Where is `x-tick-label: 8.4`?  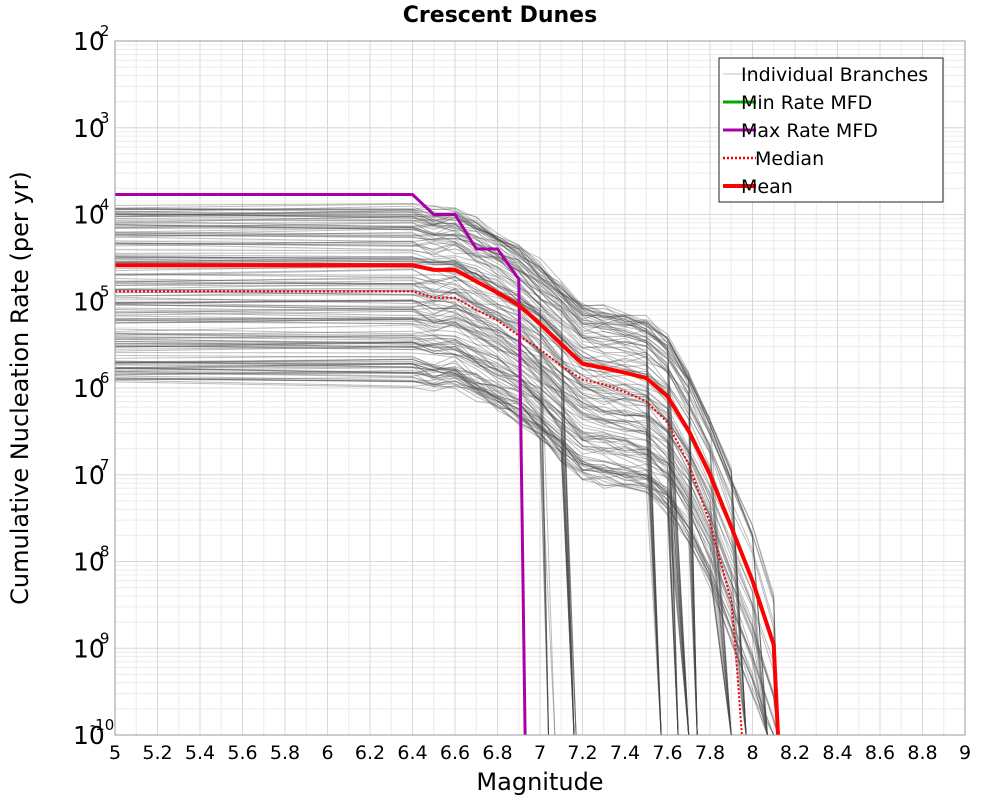 x-tick-label: 8.4 is located at coordinates (837, 753).